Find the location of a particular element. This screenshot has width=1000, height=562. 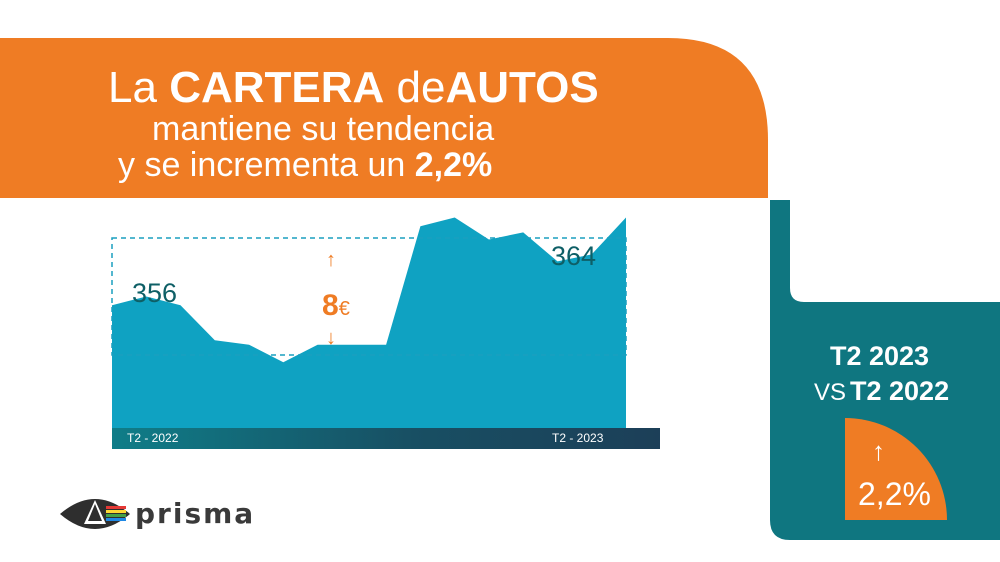

brand-name: prisma is located at coordinates (195, 513).